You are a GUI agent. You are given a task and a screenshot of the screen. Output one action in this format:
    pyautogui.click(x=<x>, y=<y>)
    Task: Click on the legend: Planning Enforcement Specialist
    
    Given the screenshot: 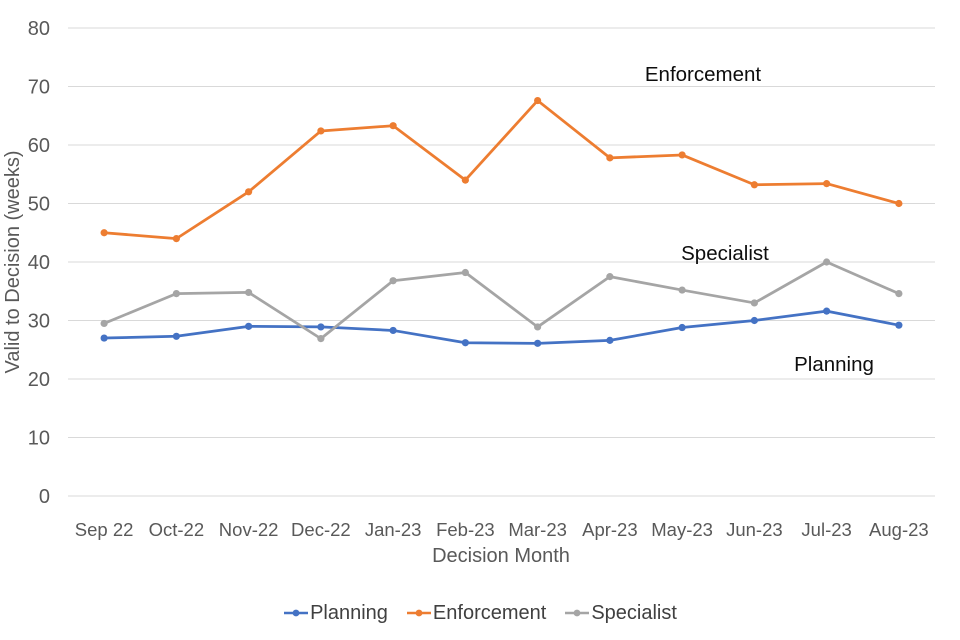 What is the action you would take?
    pyautogui.click(x=480, y=613)
    